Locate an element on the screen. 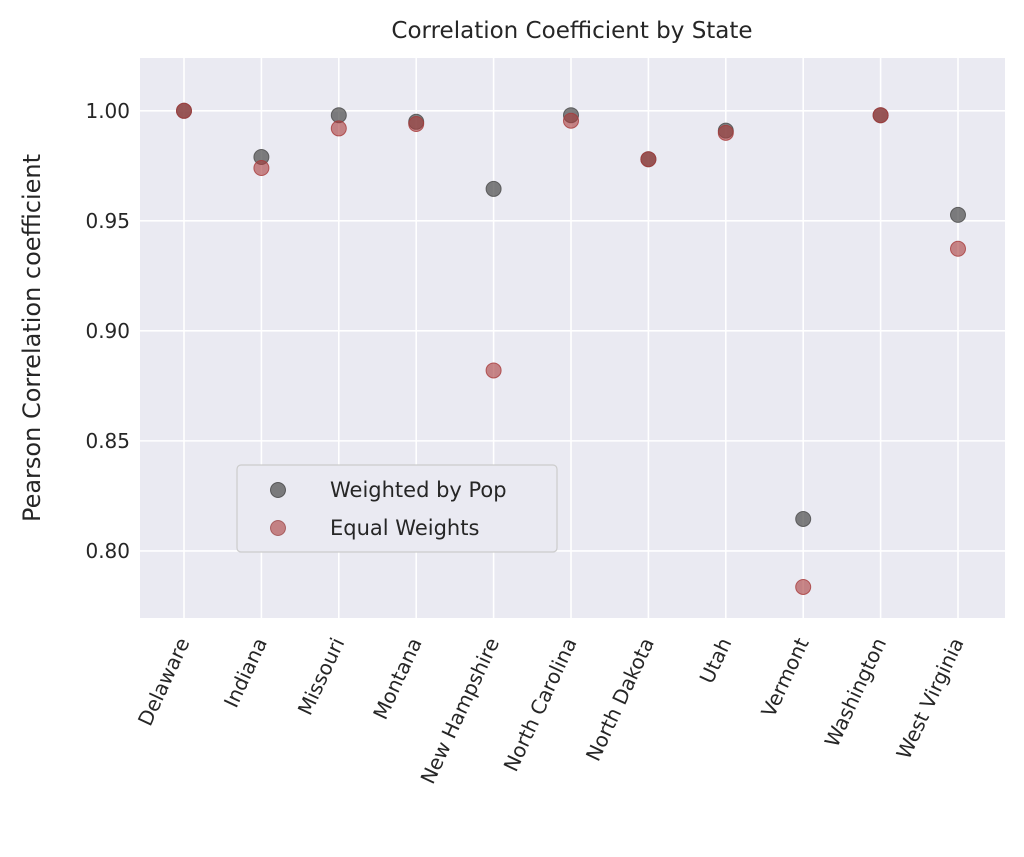 The image size is (1024, 857). chart-title: Correlation Coefficient by State is located at coordinates (571, 31).